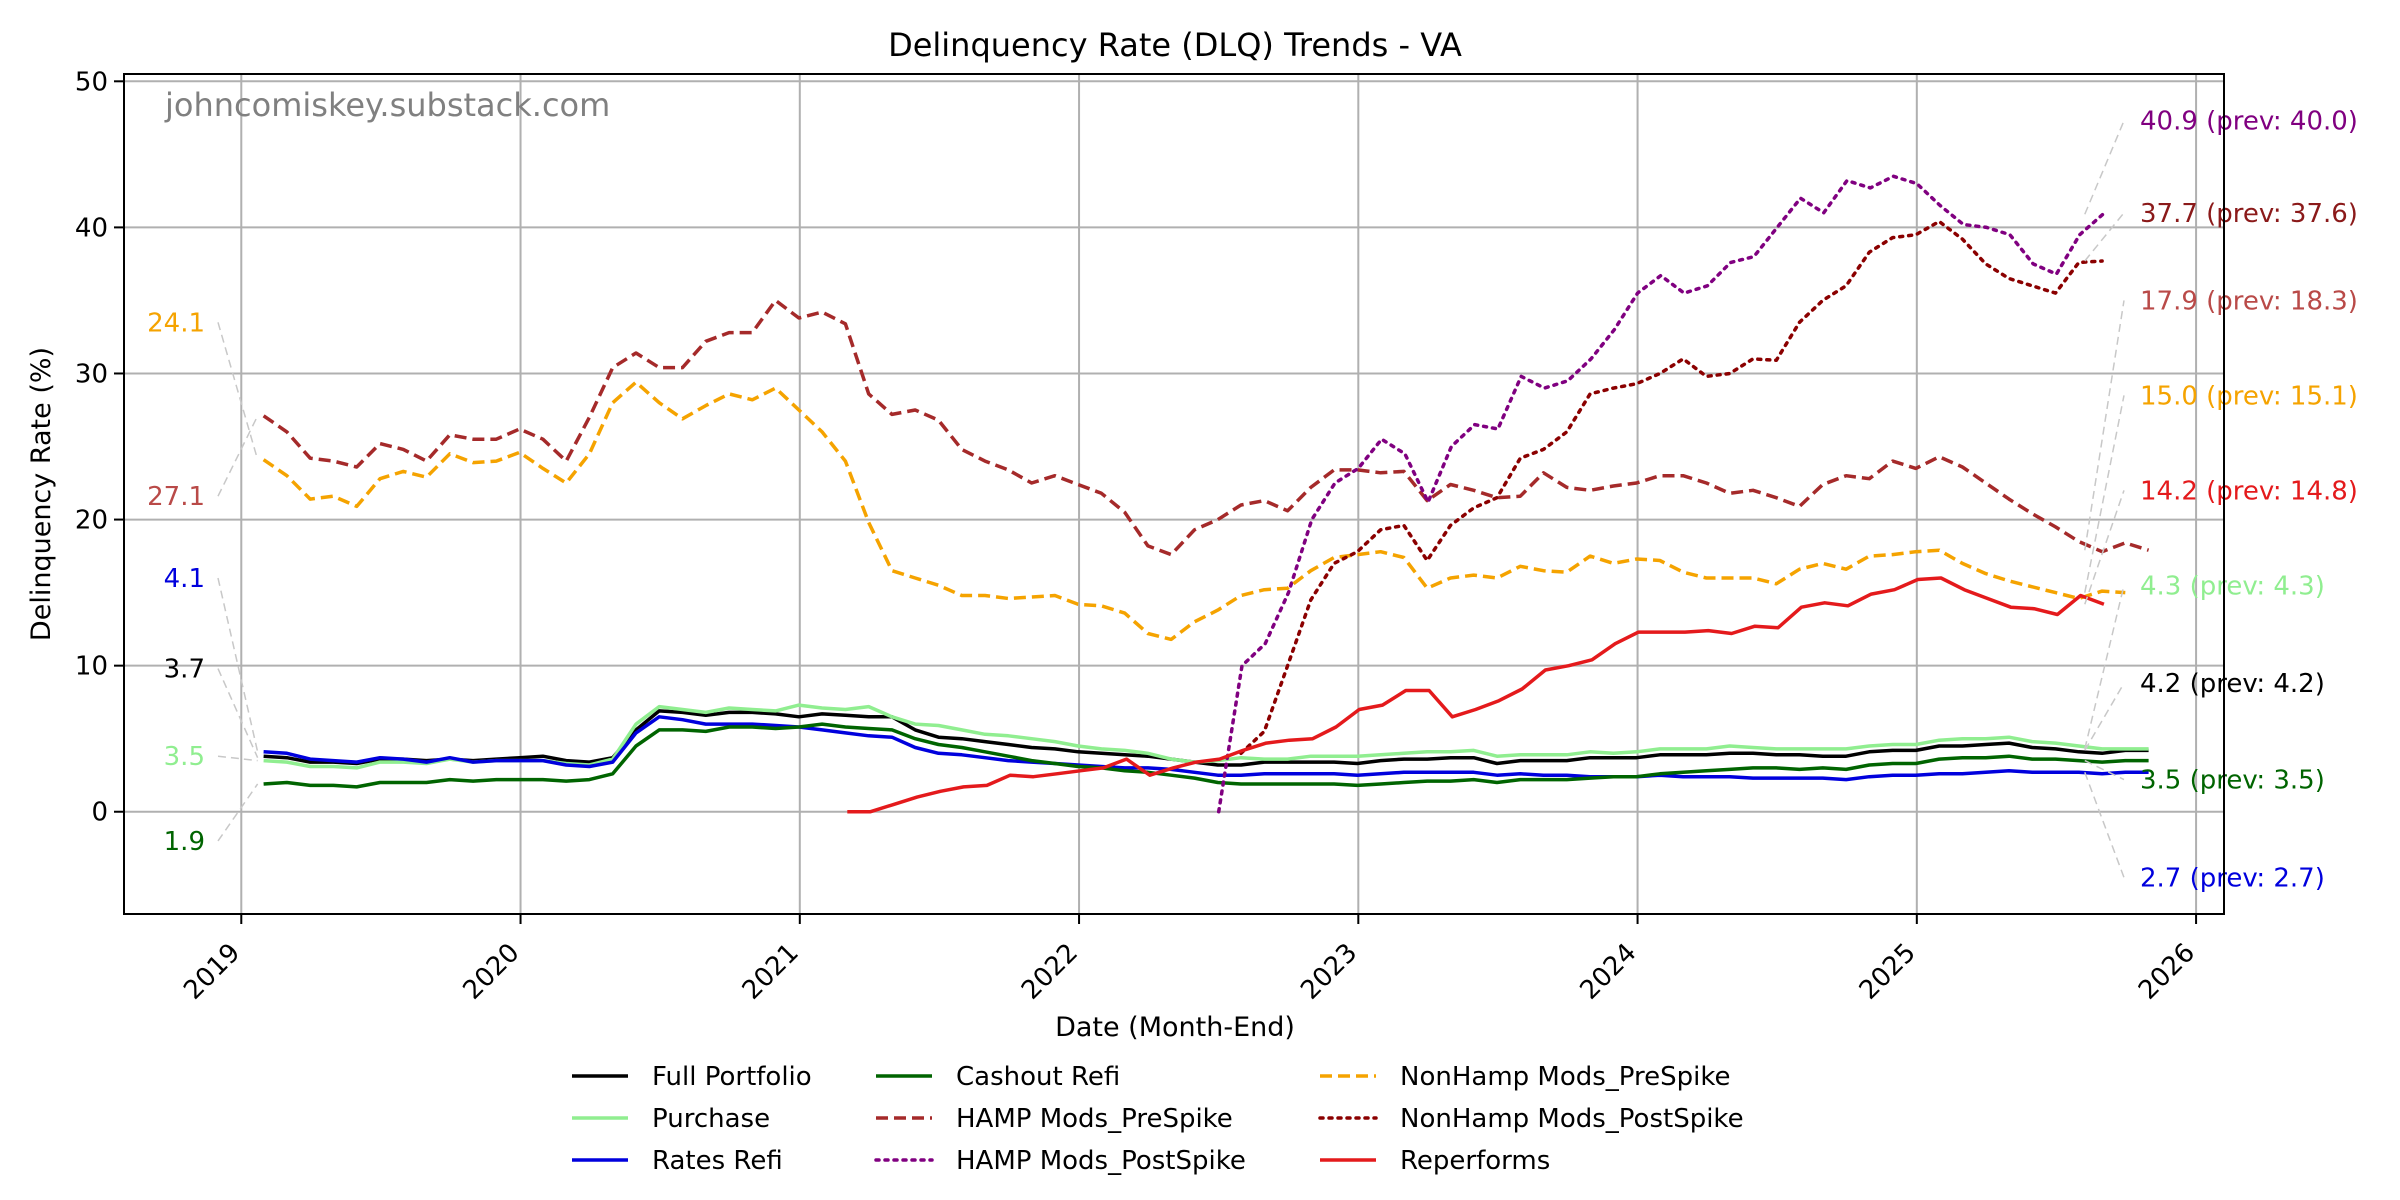 The image size is (2400, 1200). I want to click on legend-item: Cashout Refi, so click(998, 1077).